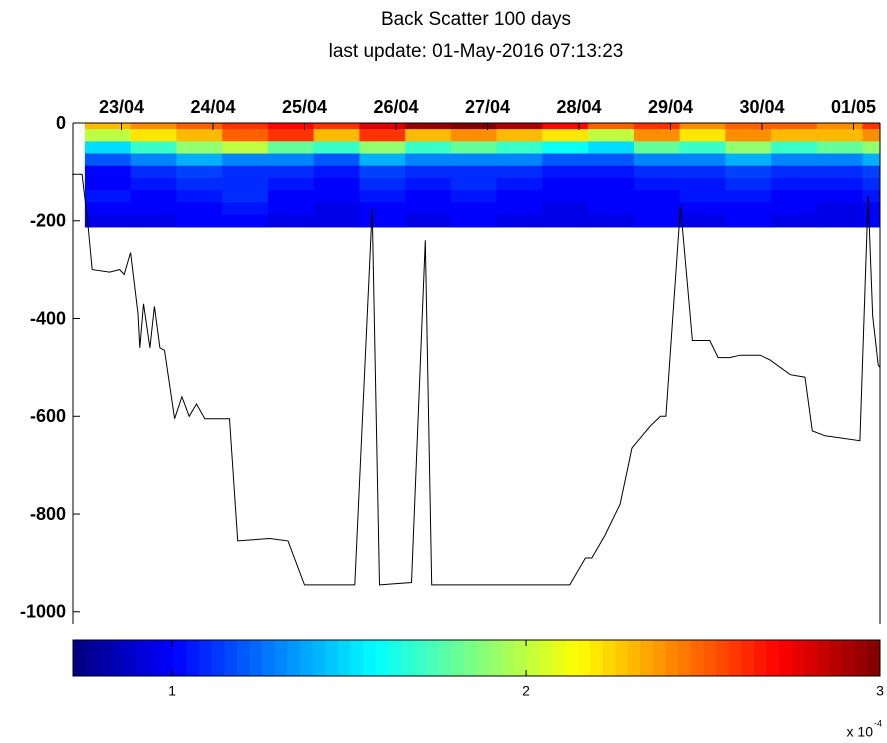 This screenshot has width=887, height=743. Describe the element at coordinates (476, 19) in the screenshot. I see `chart-title: Back Scatter 100 days` at that location.